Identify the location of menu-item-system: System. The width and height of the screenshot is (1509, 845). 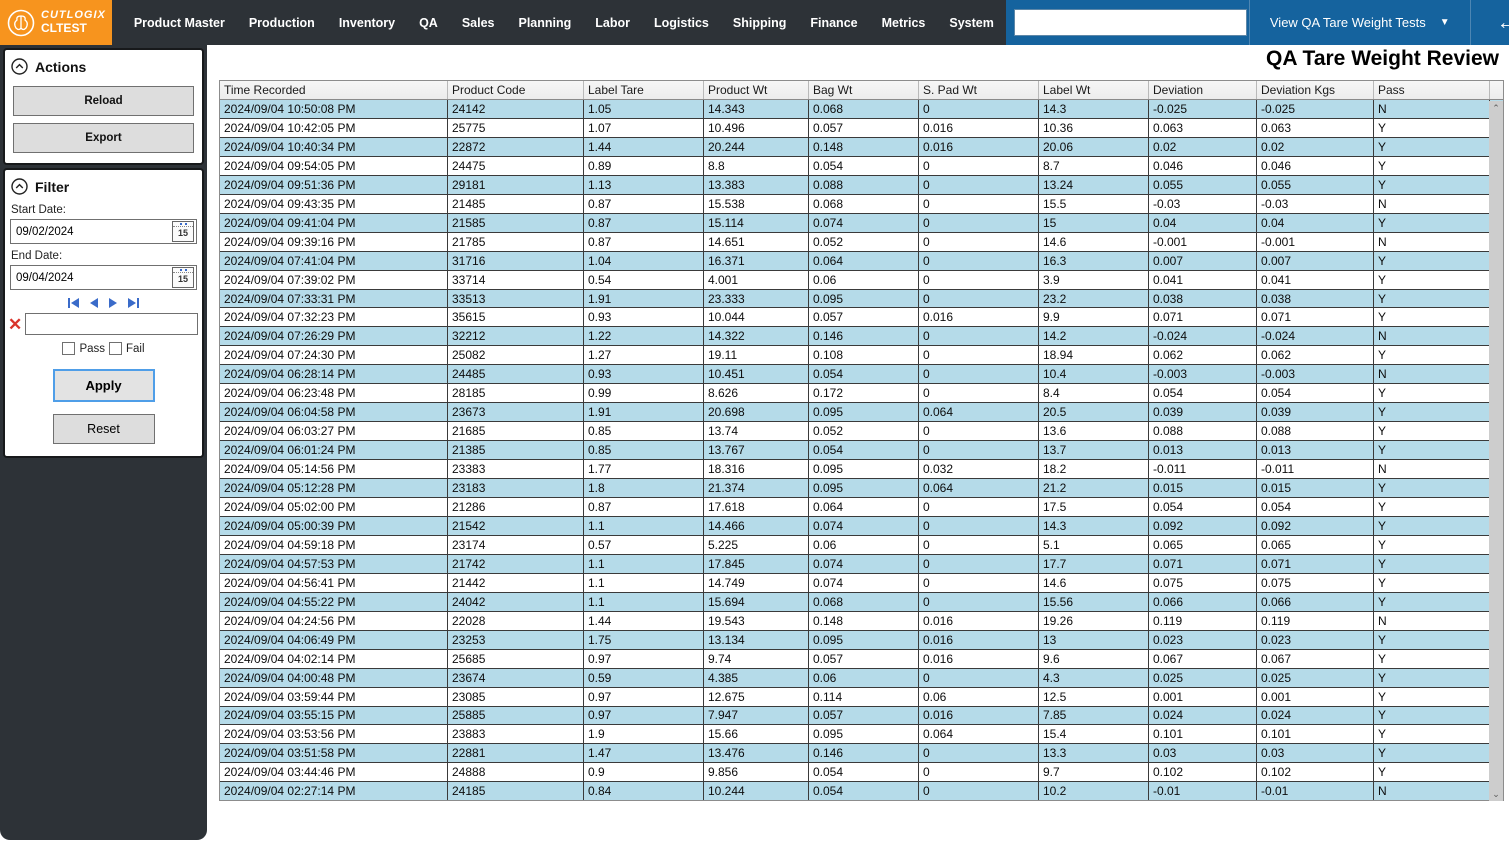
(971, 22).